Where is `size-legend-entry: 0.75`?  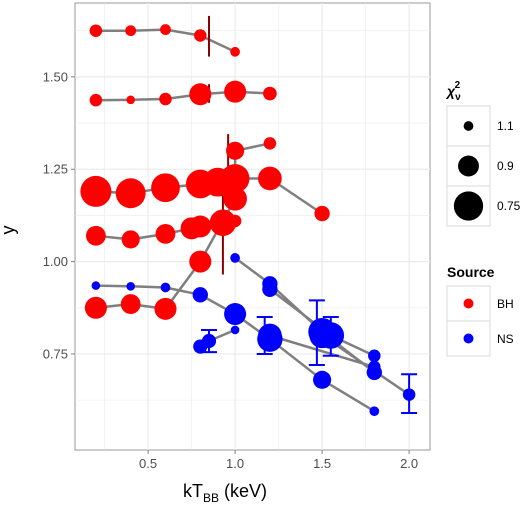 size-legend-entry: 0.75 is located at coordinates (483, 206).